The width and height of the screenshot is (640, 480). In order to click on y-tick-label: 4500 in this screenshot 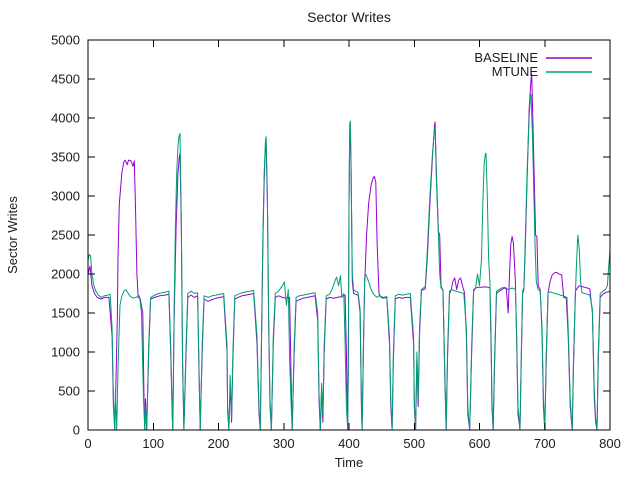, I will do `click(65, 79)`.